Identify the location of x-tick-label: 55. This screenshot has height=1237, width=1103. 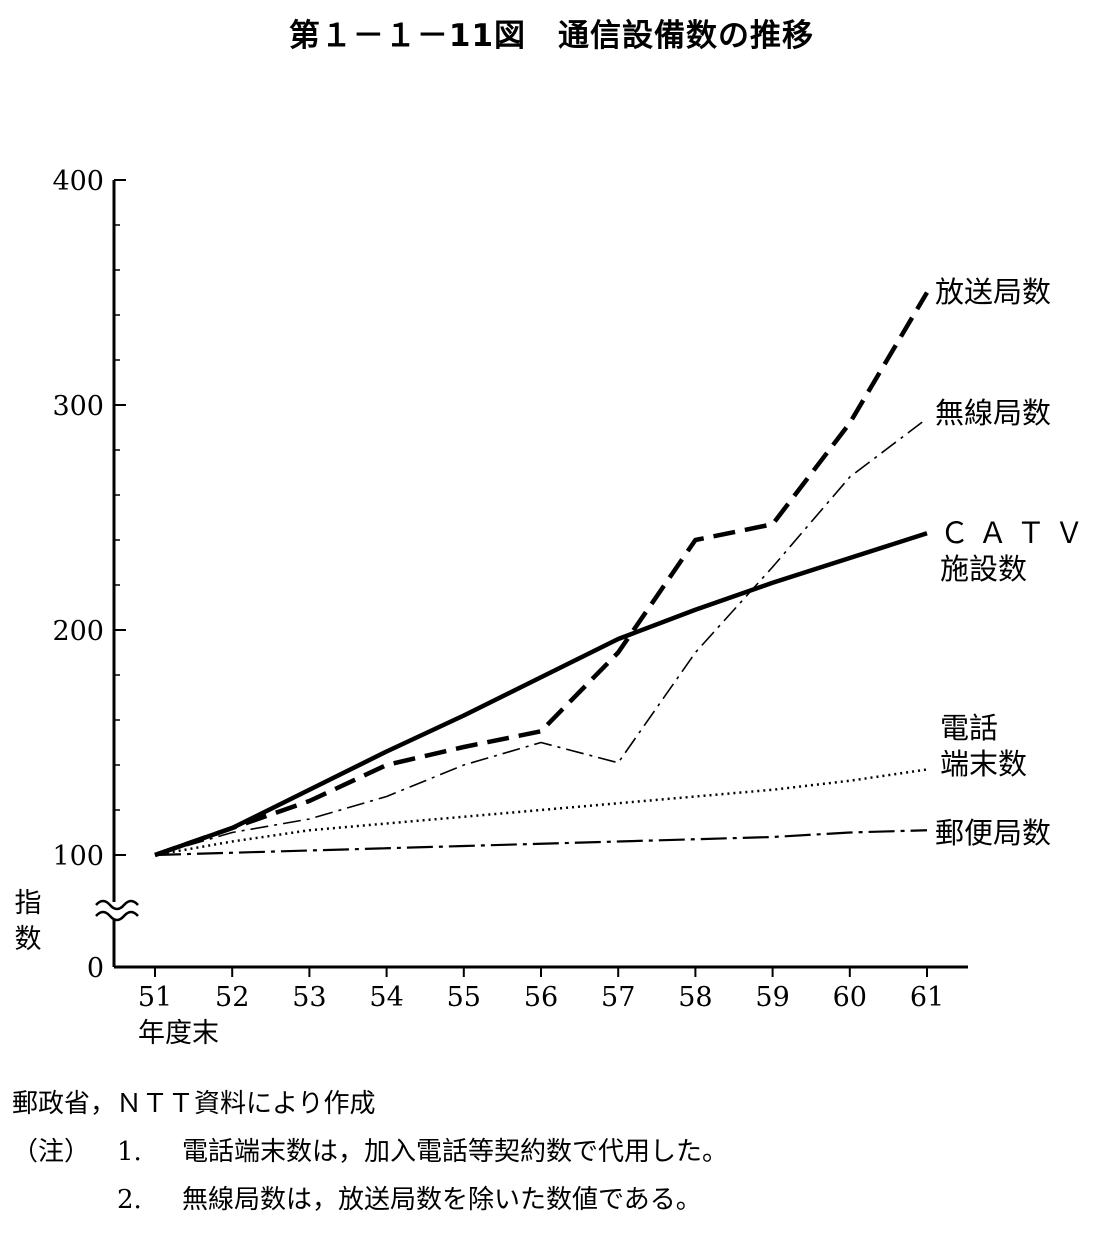
(464, 997).